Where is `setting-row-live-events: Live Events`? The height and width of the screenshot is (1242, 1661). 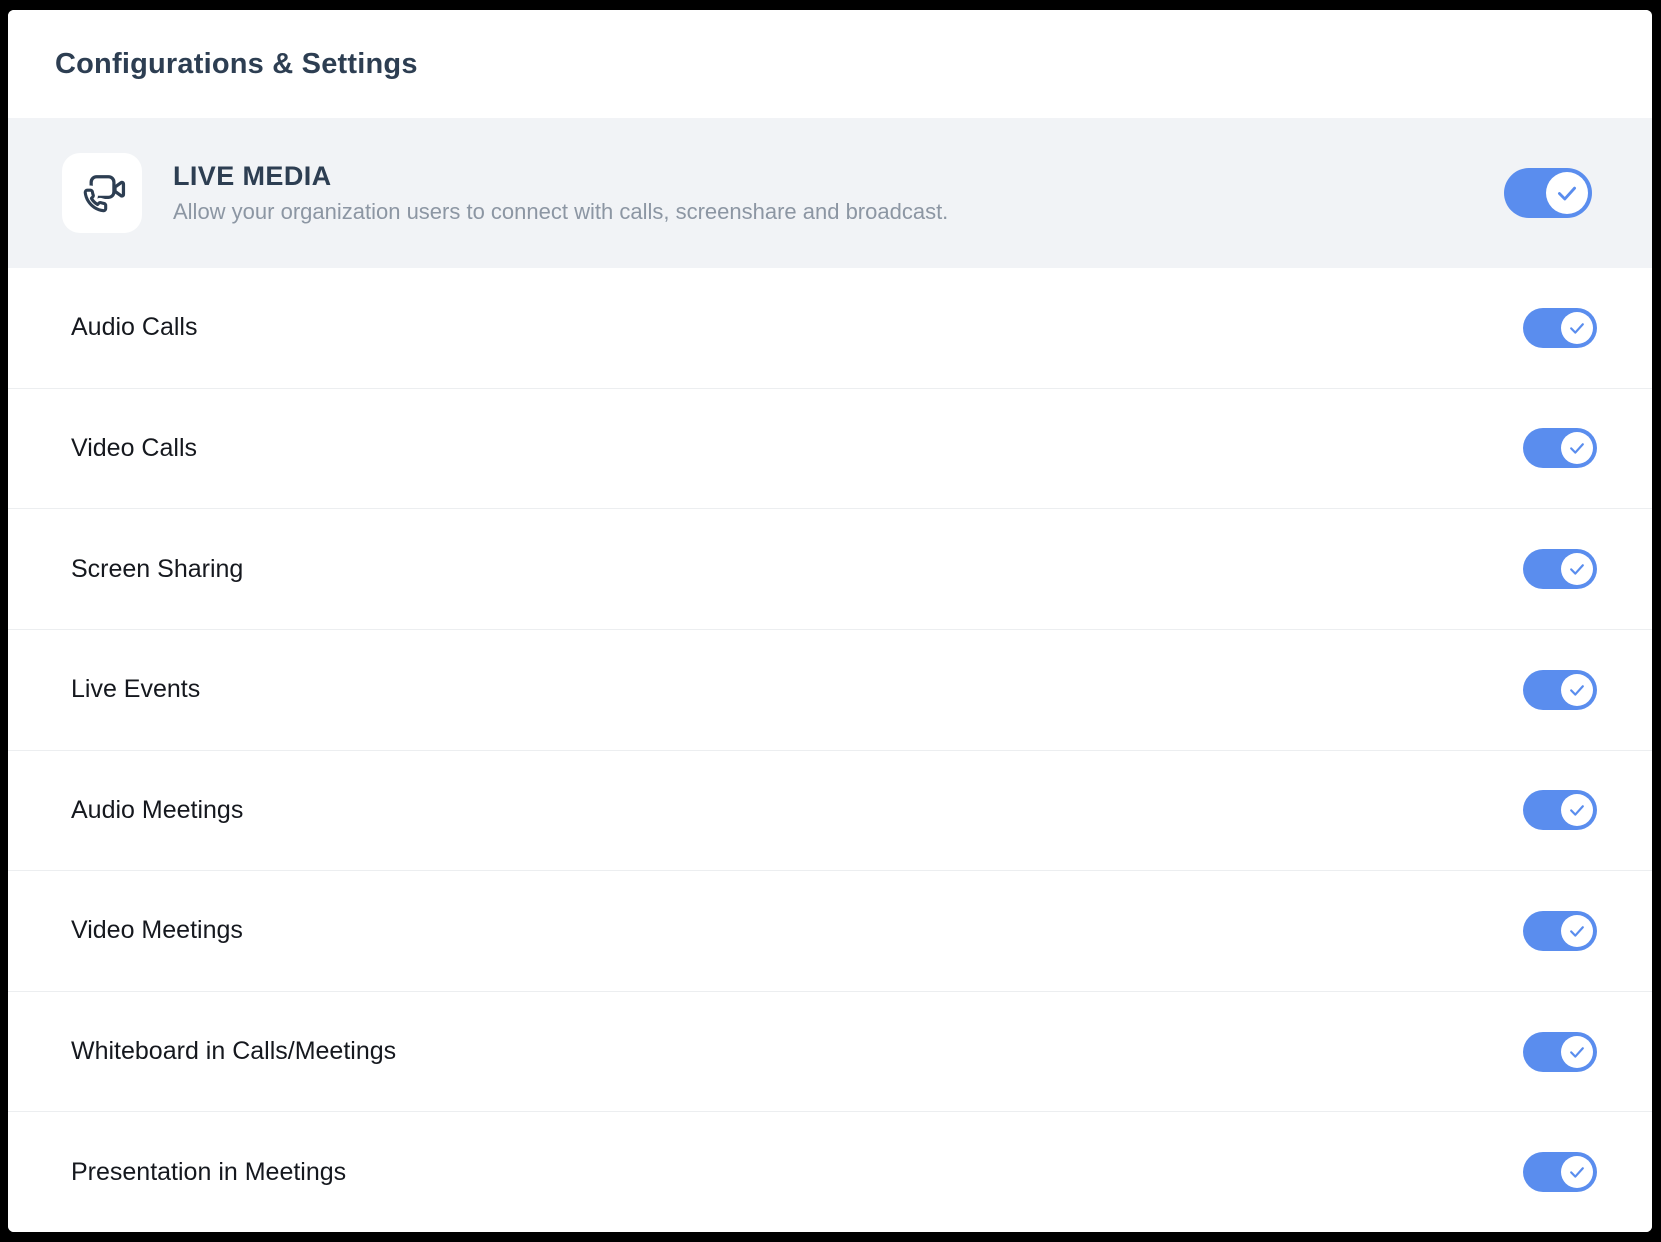 setting-row-live-events: Live Events is located at coordinates (830, 690).